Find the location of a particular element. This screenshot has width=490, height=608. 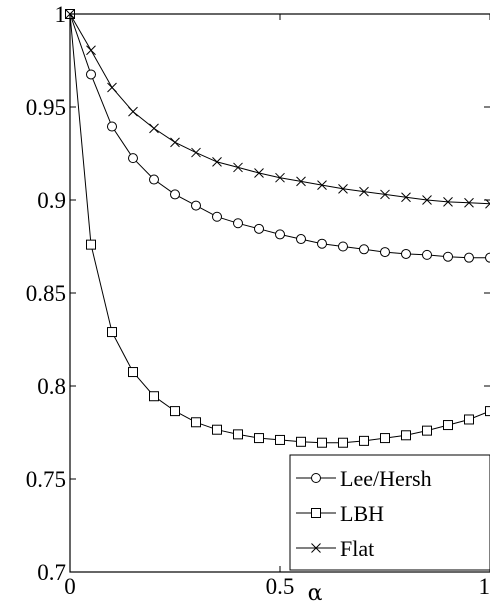

y-tick-label-5: 0.95 is located at coordinates (46, 107).